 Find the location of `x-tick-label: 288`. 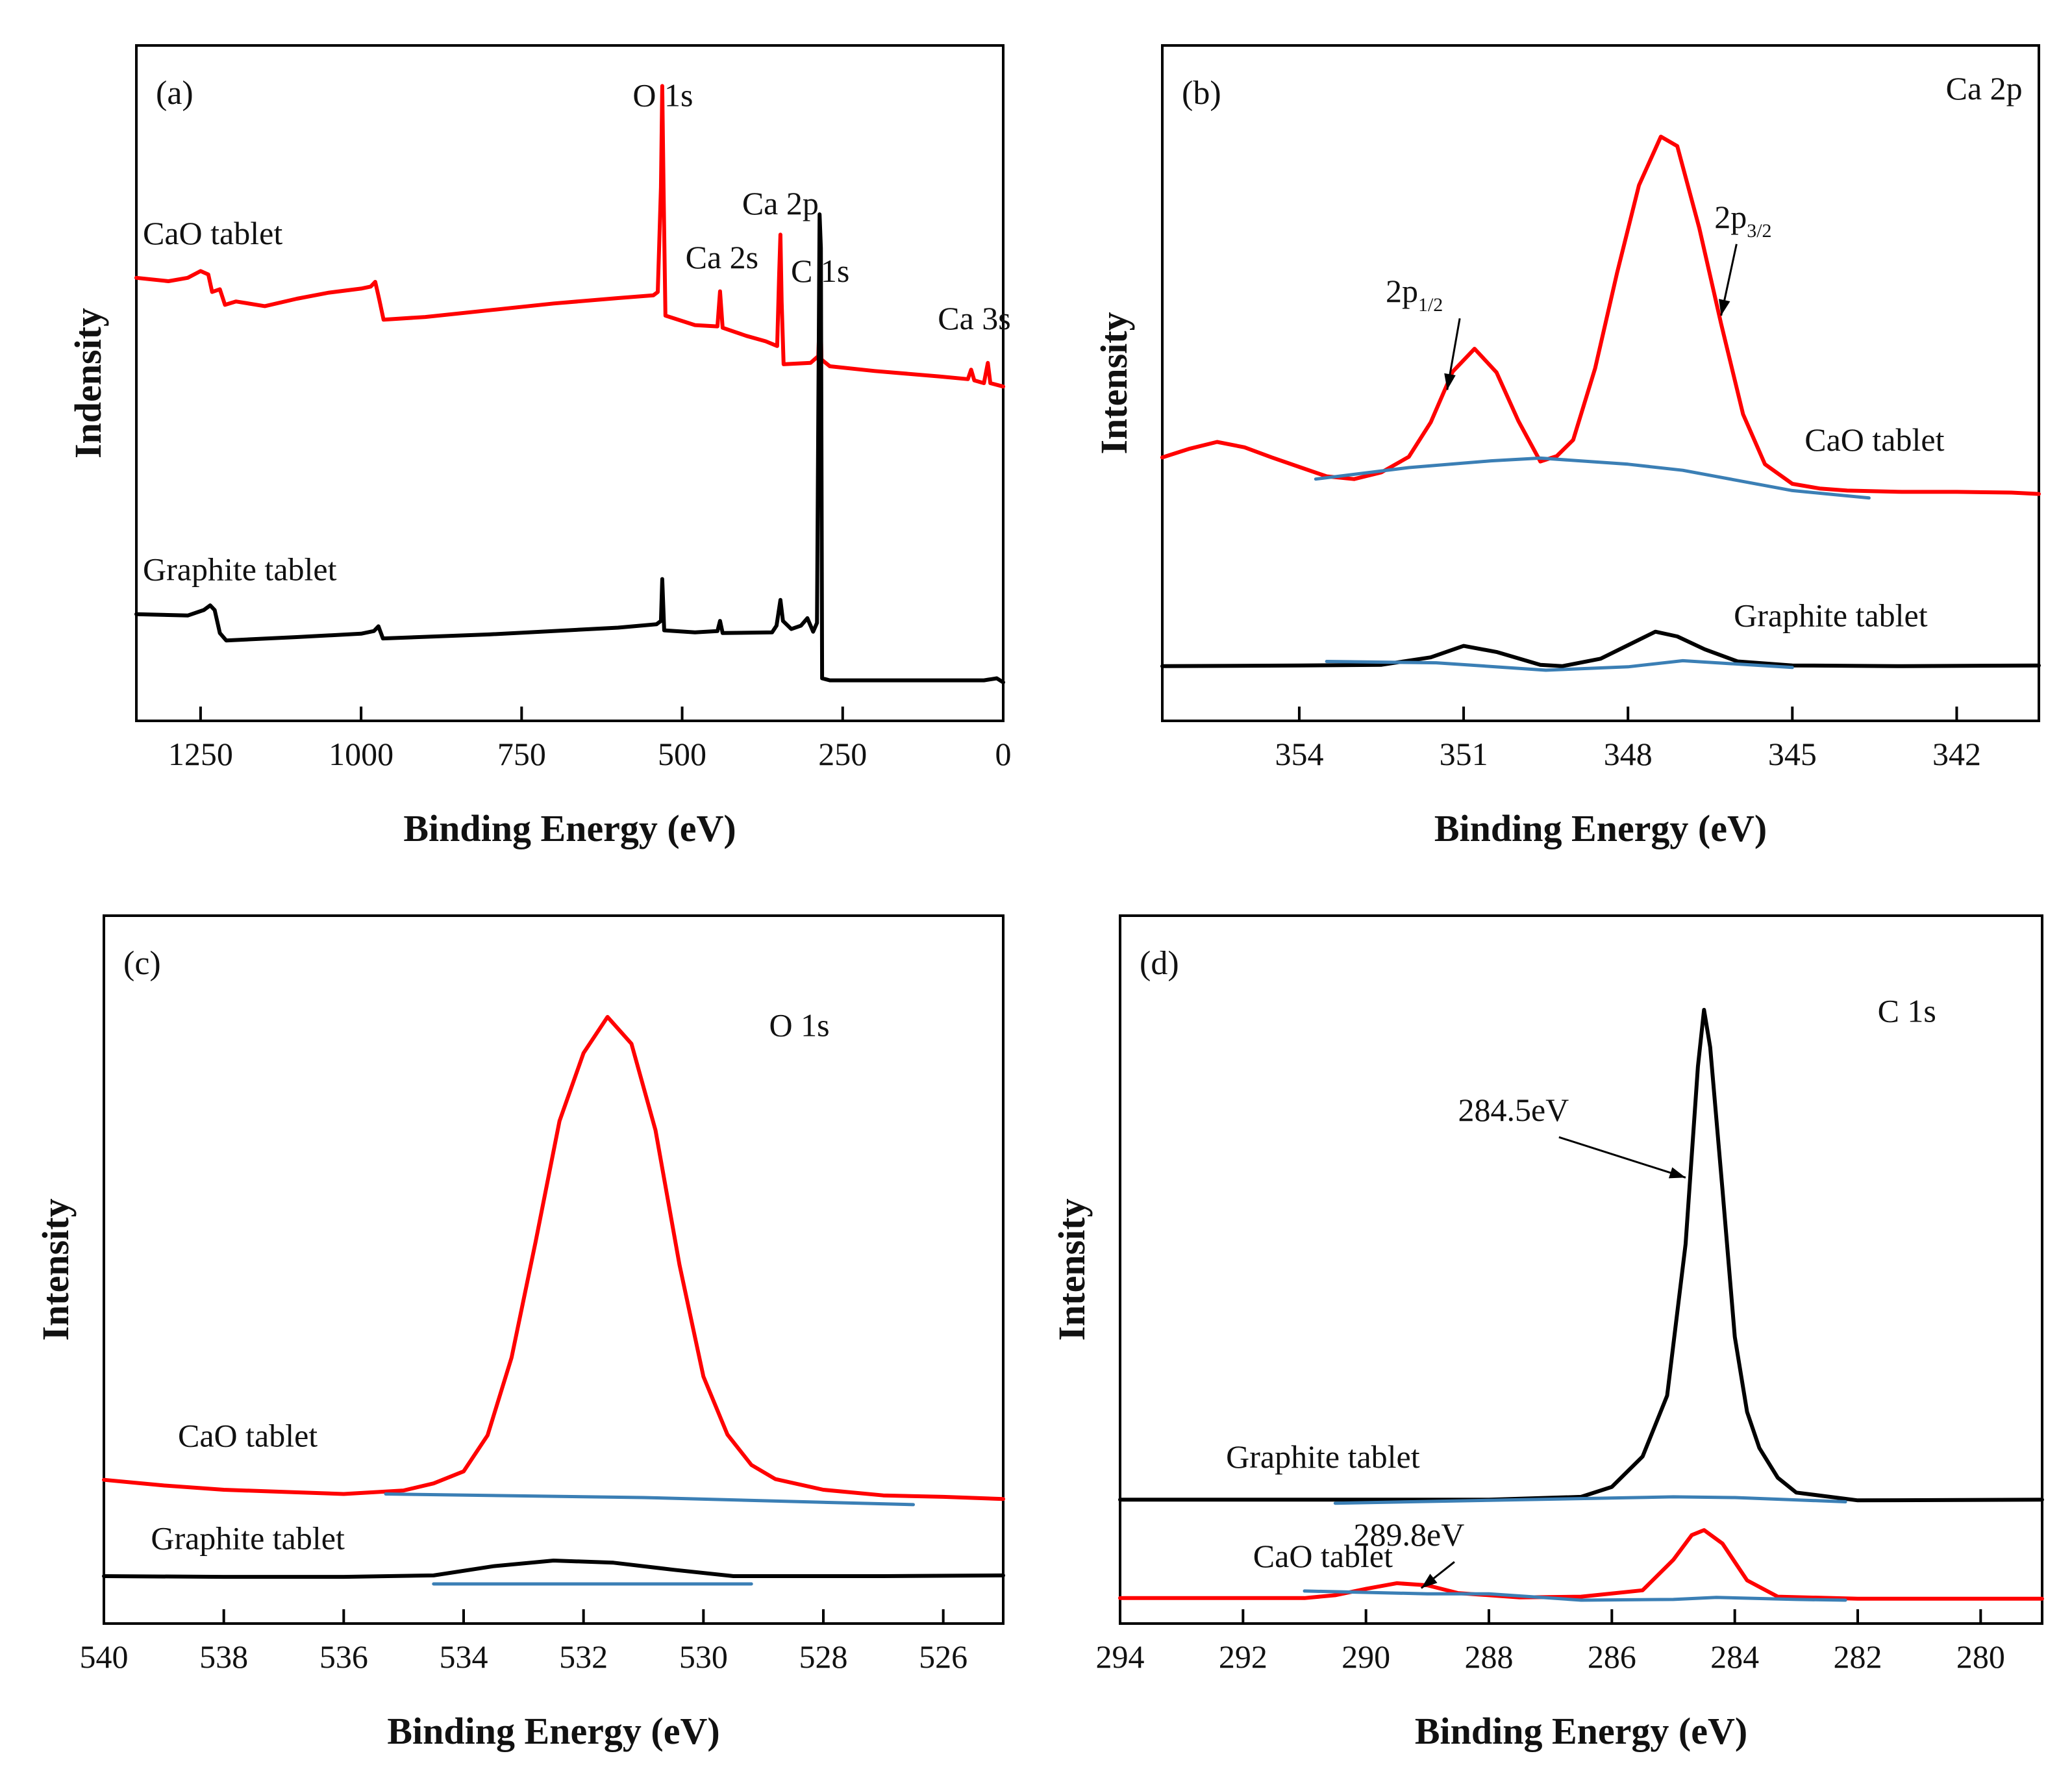

x-tick-label: 288 is located at coordinates (1489, 1657).